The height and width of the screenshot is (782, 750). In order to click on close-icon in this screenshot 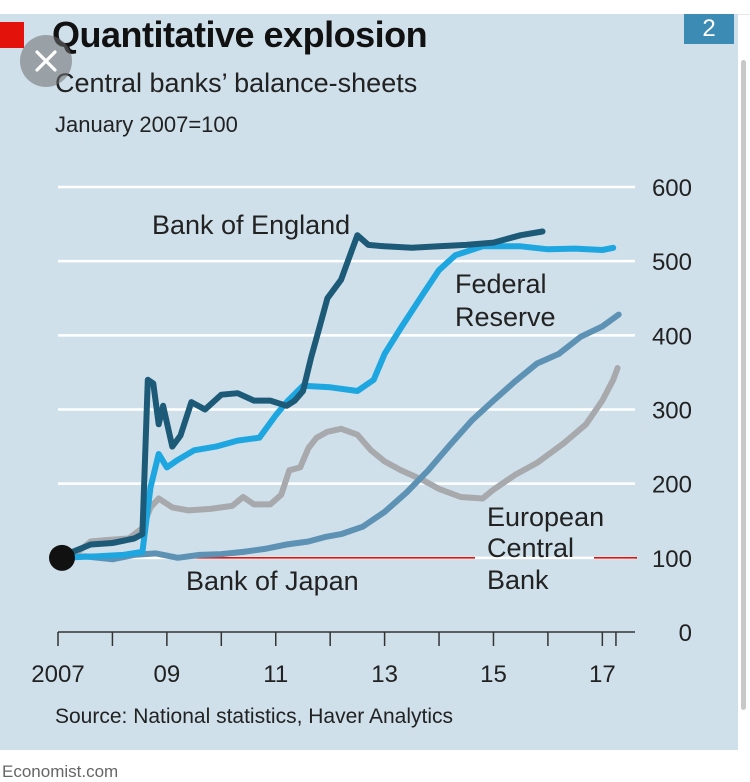, I will do `click(46, 61)`.